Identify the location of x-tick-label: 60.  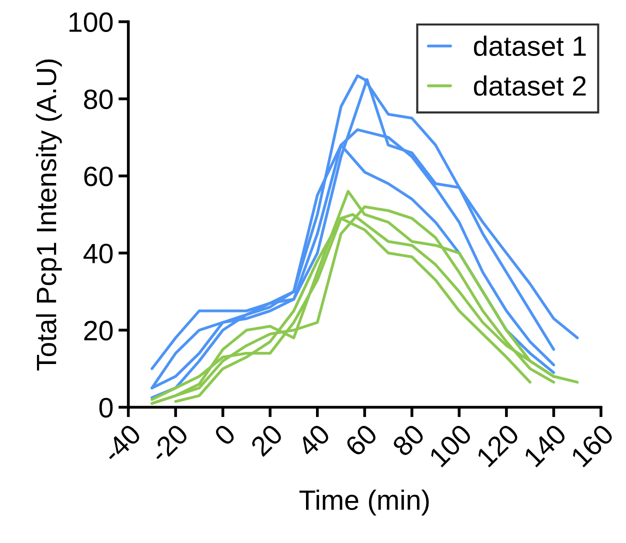
(361, 440).